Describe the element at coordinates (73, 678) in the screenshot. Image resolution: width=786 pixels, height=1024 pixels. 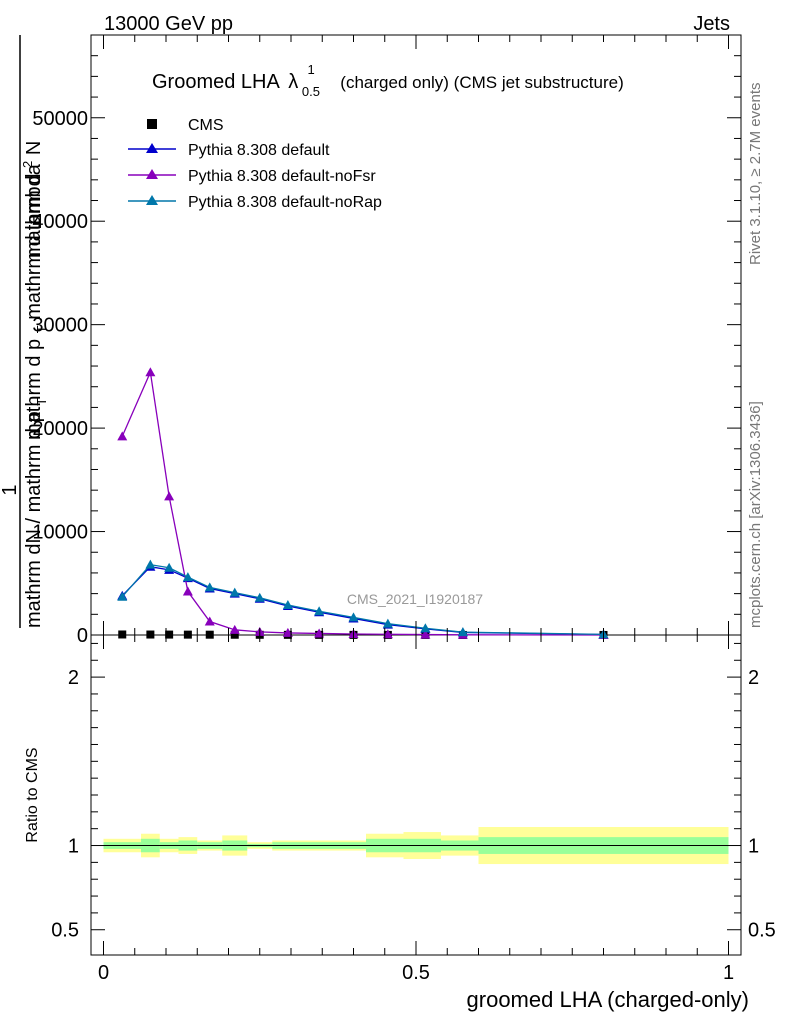
I see `ratio-y-tick-label-left-2: 2` at that location.